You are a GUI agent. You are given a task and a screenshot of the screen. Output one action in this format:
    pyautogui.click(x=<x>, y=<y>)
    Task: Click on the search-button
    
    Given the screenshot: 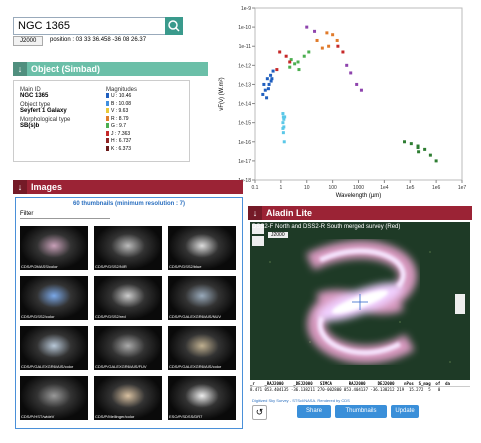 What is the action you would take?
    pyautogui.click(x=174, y=26)
    